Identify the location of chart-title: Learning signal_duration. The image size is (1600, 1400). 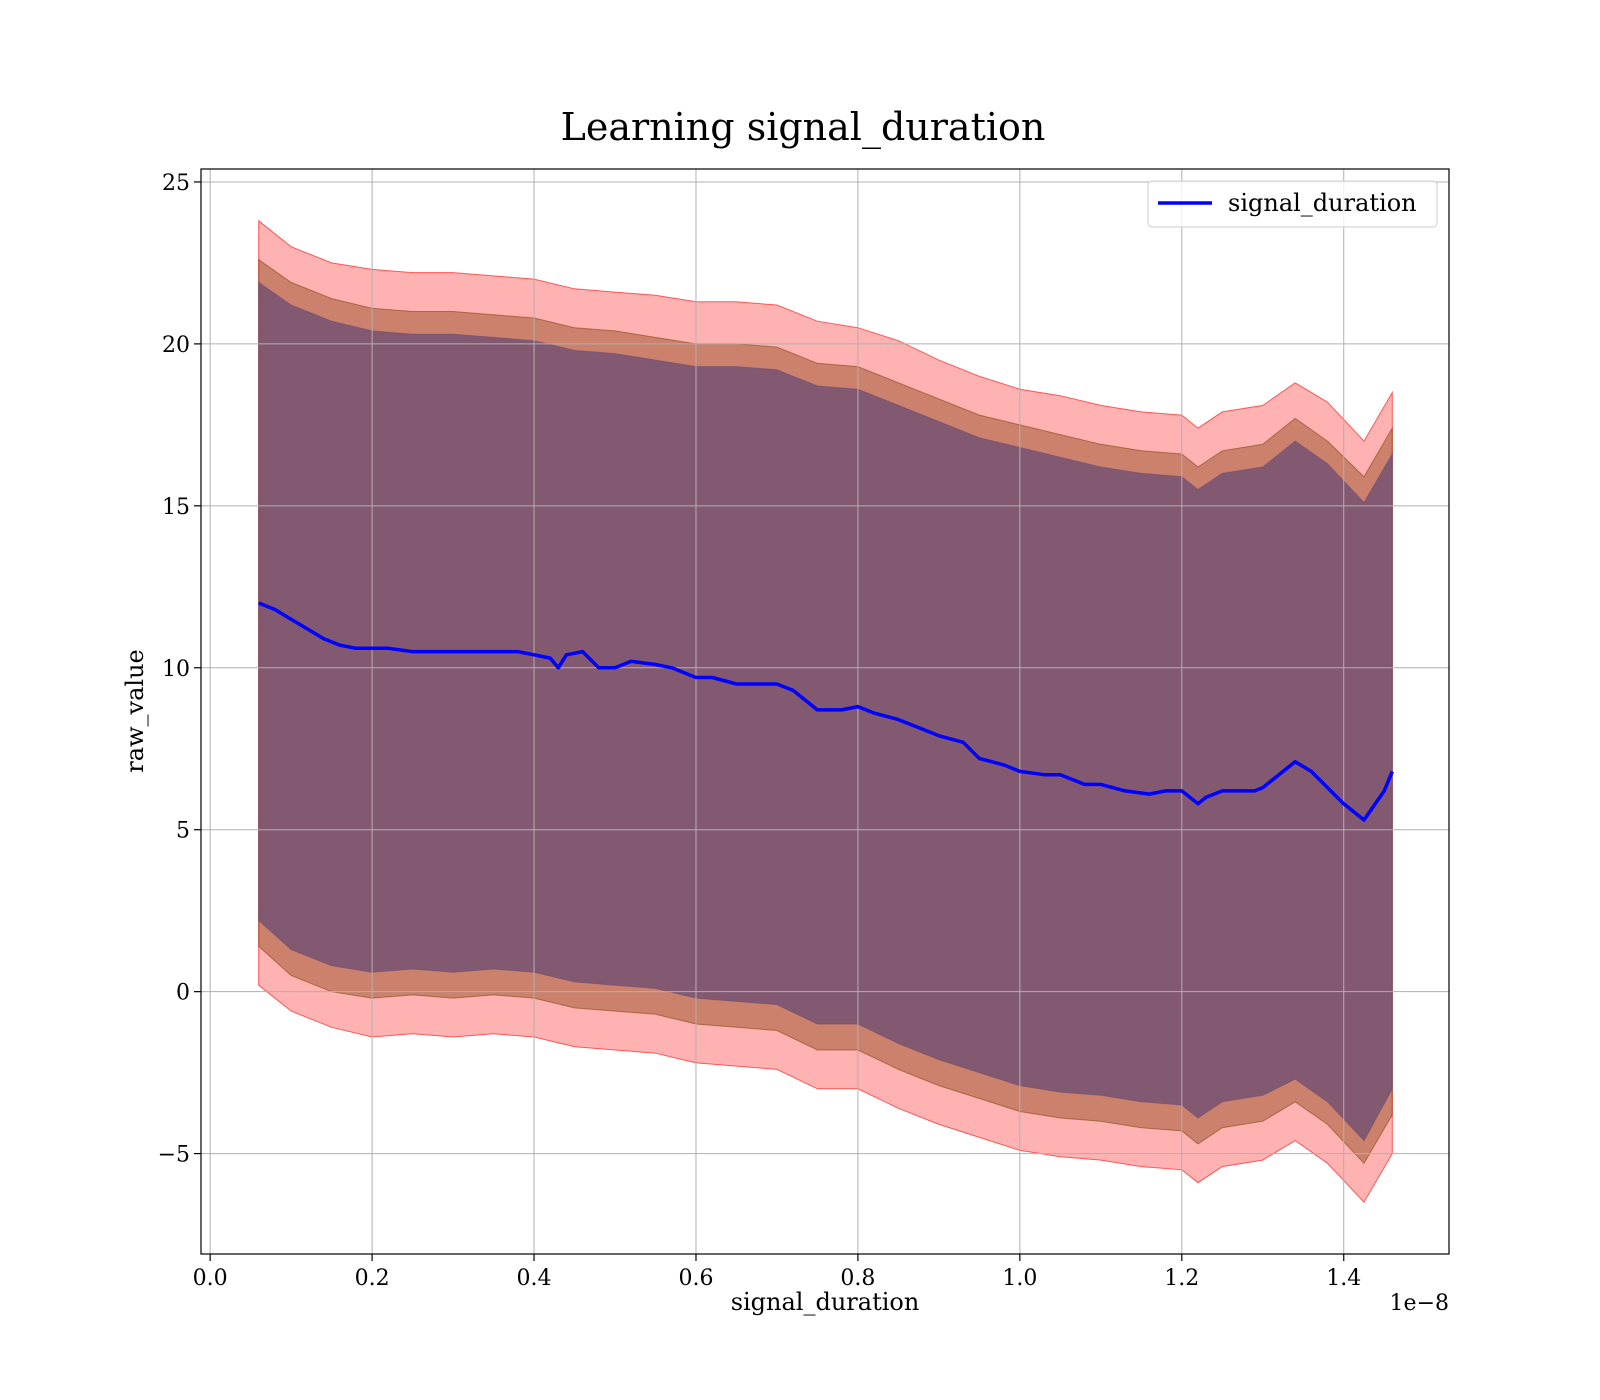
(803, 127).